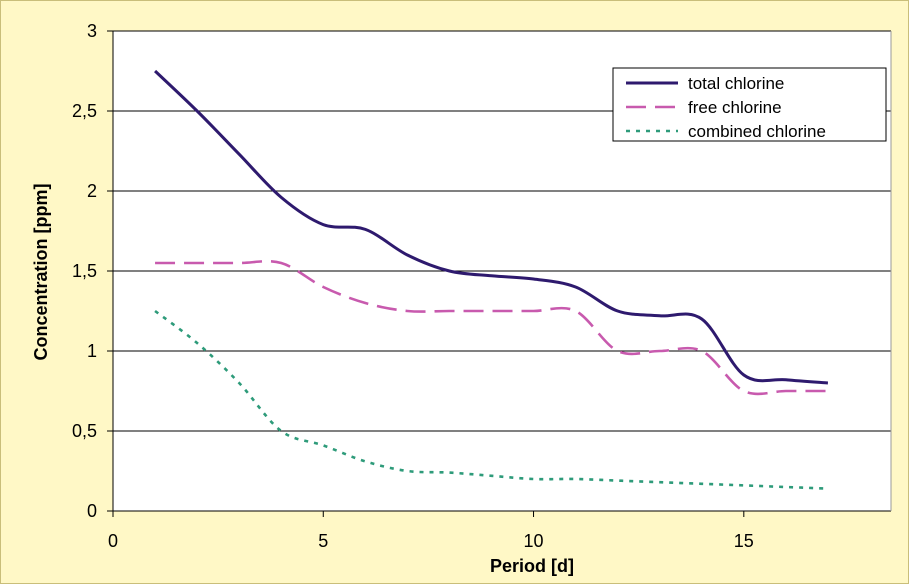 This screenshot has height=584, width=909. What do you see at coordinates (41, 272) in the screenshot?
I see `y-axis-title: Concentration [ppm]` at bounding box center [41, 272].